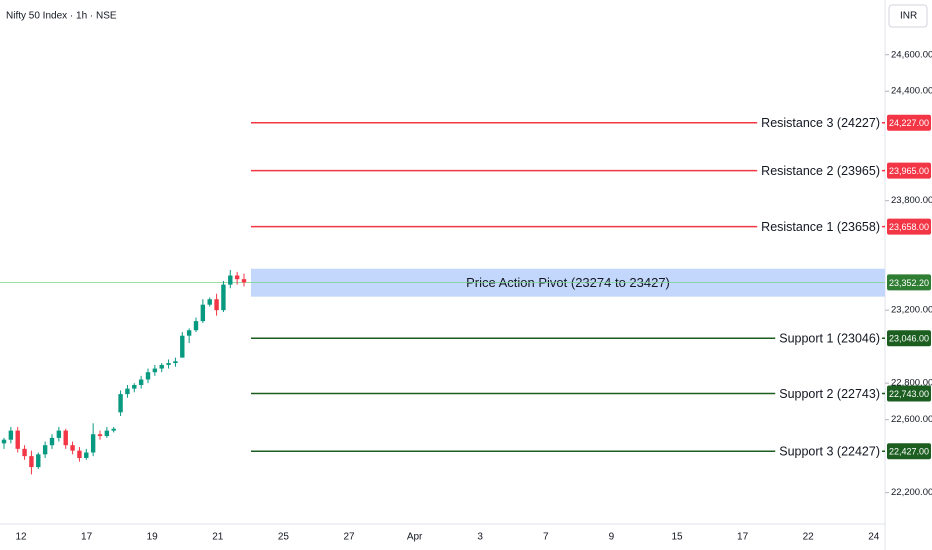 The image size is (932, 550). What do you see at coordinates (677, 537) in the screenshot?
I see `x-tick-label: 15` at bounding box center [677, 537].